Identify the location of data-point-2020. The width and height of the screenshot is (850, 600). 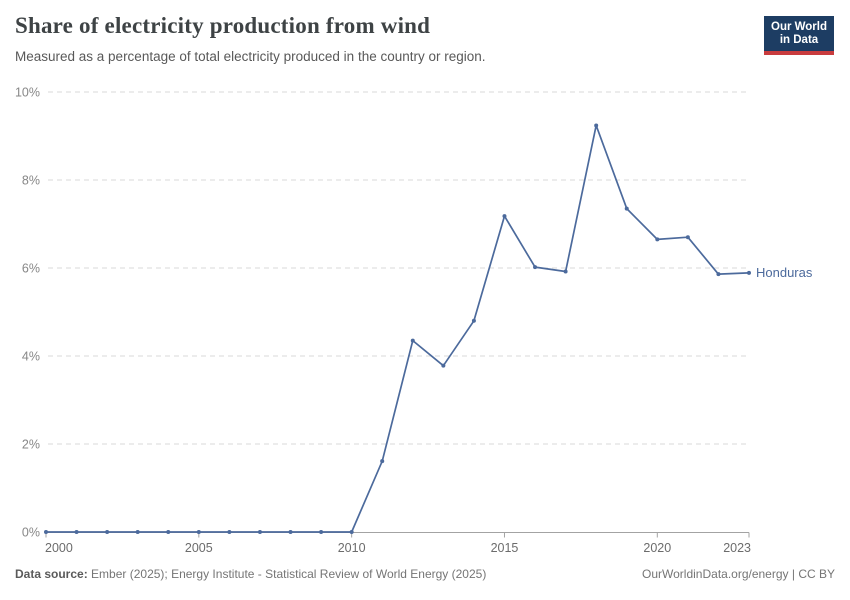
(657, 239).